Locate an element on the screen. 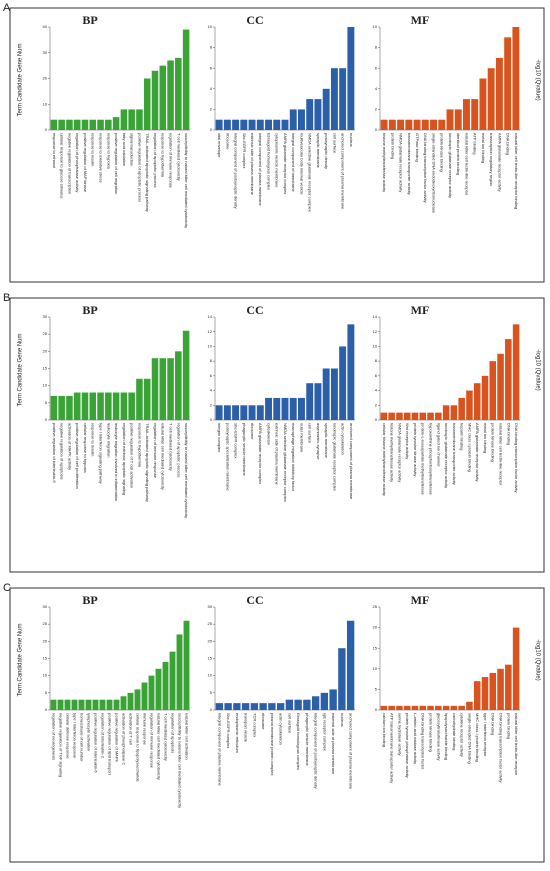 This screenshot has width=550, height=871. x-tick-label: regulation of immune response is located at coordinates (151, 741).